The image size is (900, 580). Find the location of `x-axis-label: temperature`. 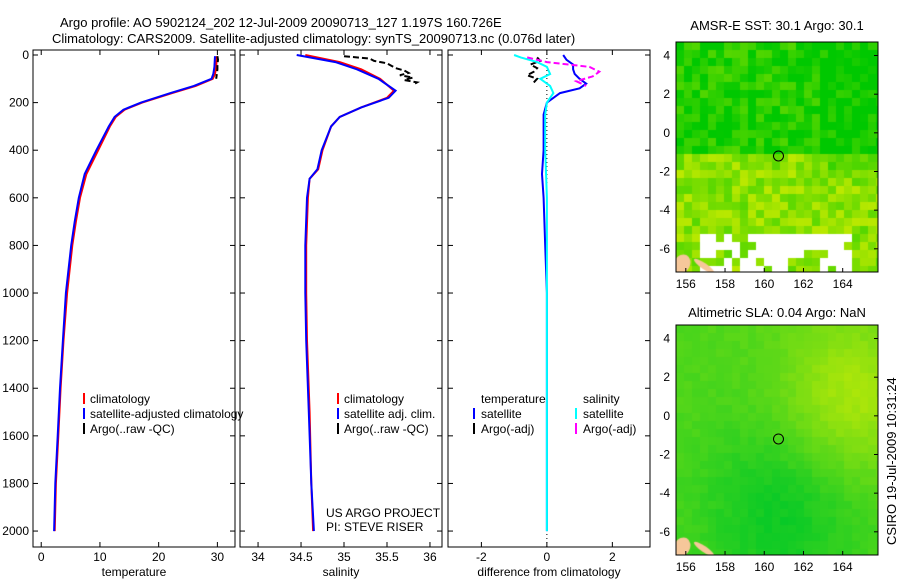

x-axis-label: temperature is located at coordinates (134, 572).